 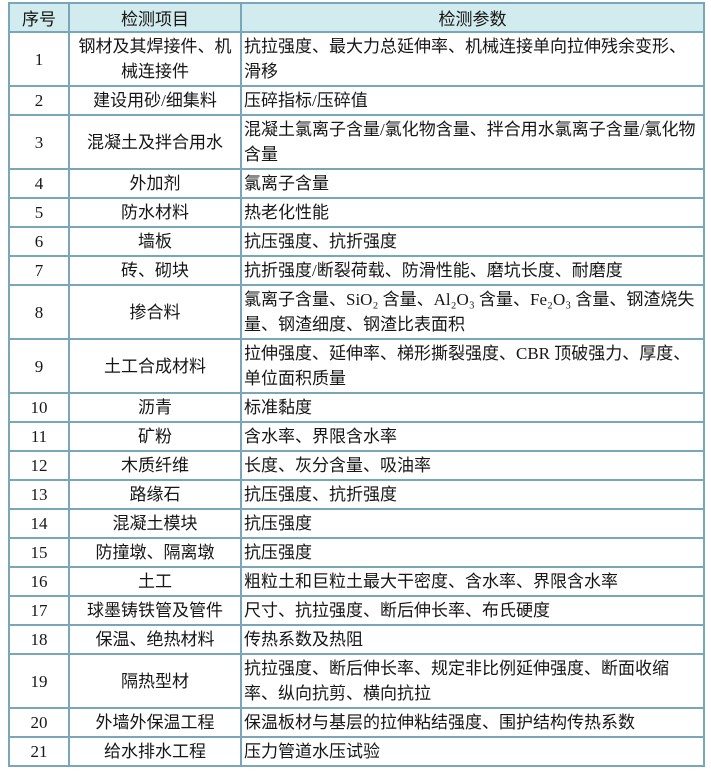 What do you see at coordinates (155, 523) in the screenshot?
I see `item-cell: 混凝土模块` at bounding box center [155, 523].